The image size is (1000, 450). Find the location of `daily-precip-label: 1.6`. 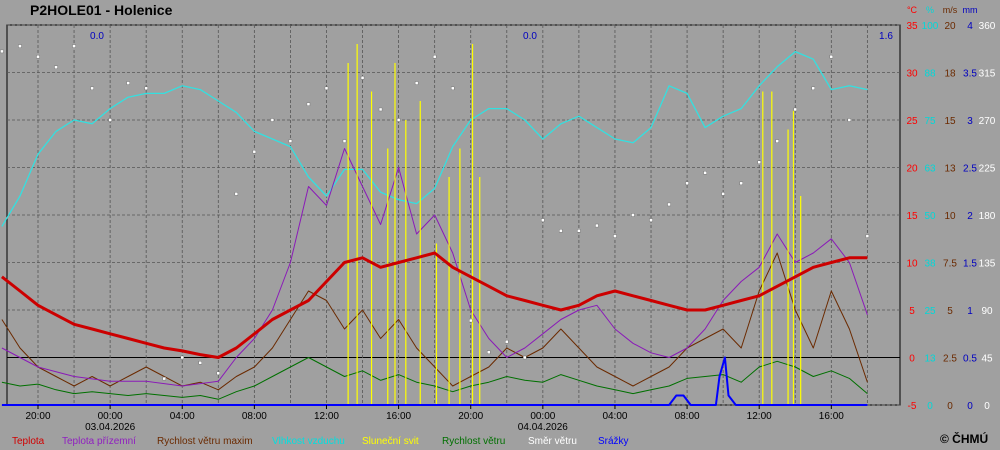

daily-precip-label: 1.6 is located at coordinates (886, 36).